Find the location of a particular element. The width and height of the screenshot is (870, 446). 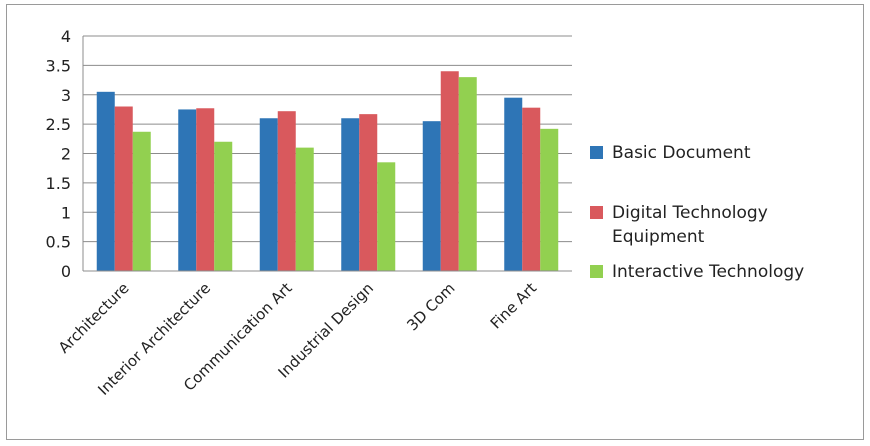

y-tick-label: 4 is located at coordinates (66, 36).